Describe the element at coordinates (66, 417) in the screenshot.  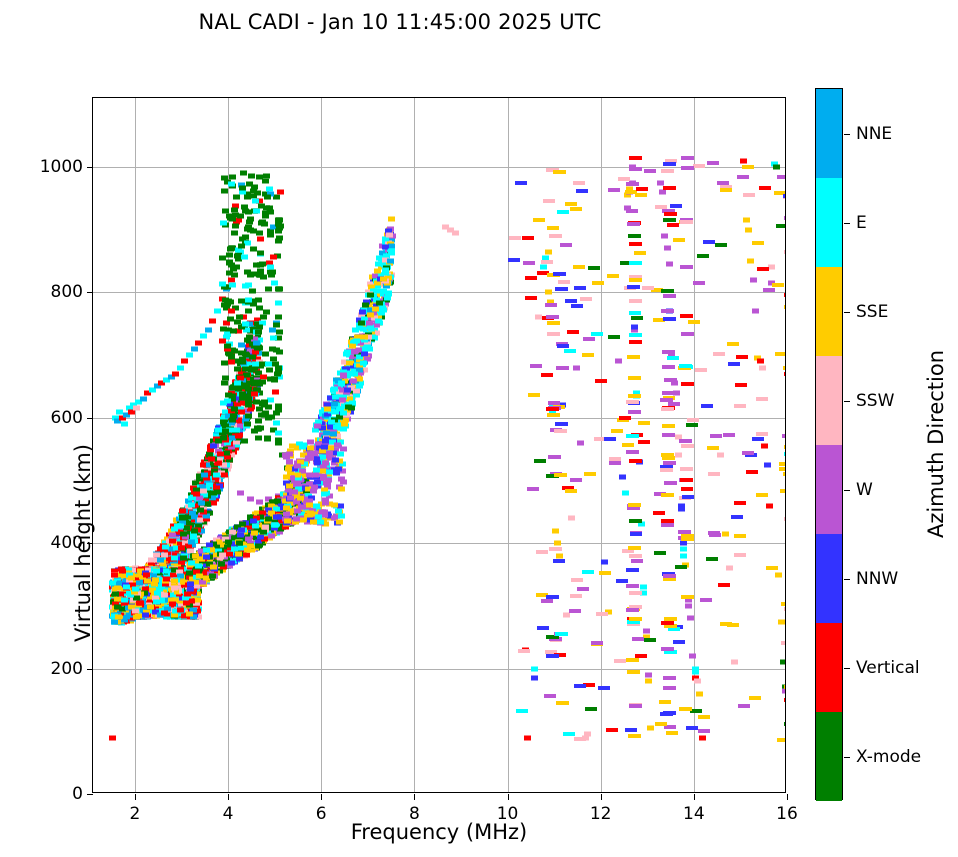
I see `y-tick-label: 600` at that location.